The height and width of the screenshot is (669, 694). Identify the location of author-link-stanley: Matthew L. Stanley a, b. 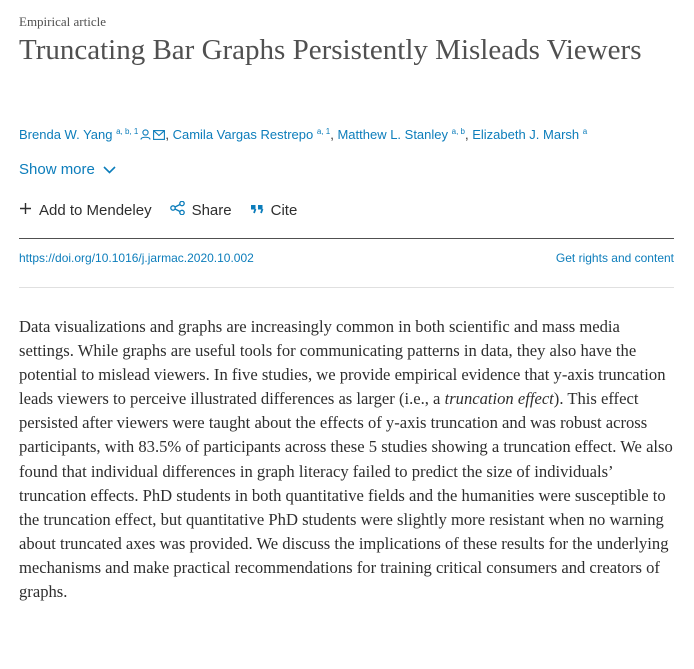
(401, 134).